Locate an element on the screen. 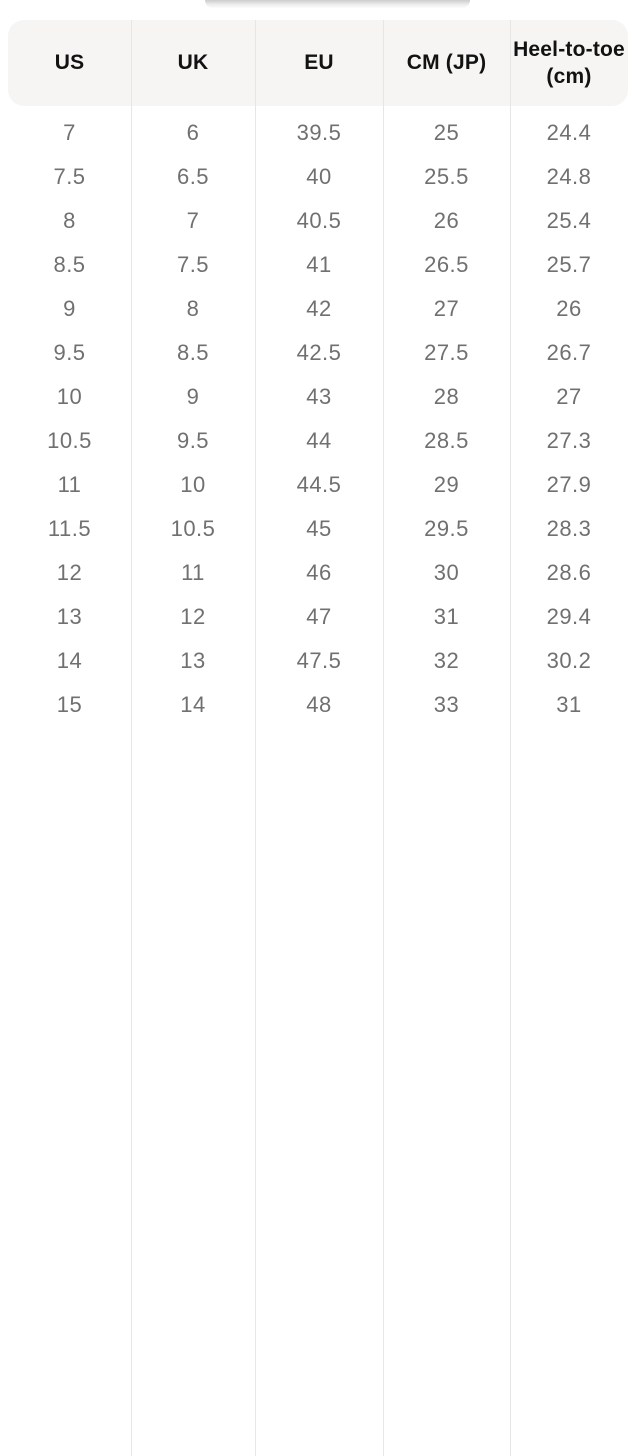 This screenshot has width=640, height=1456. cell-eu: 47 is located at coordinates (319, 616).